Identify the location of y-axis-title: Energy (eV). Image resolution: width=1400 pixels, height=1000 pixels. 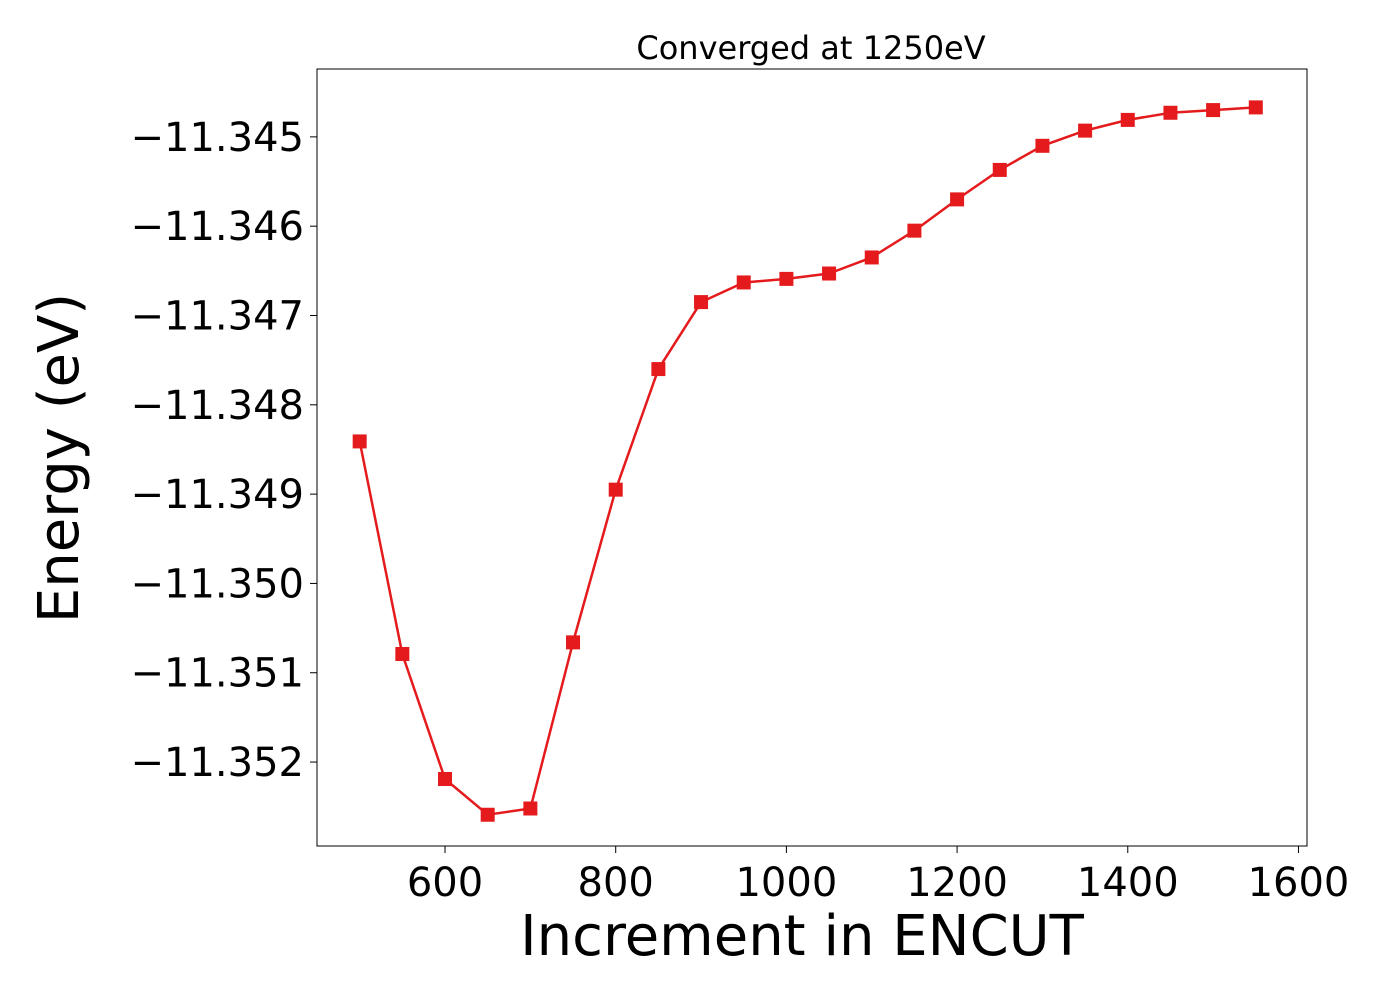
(59, 458).